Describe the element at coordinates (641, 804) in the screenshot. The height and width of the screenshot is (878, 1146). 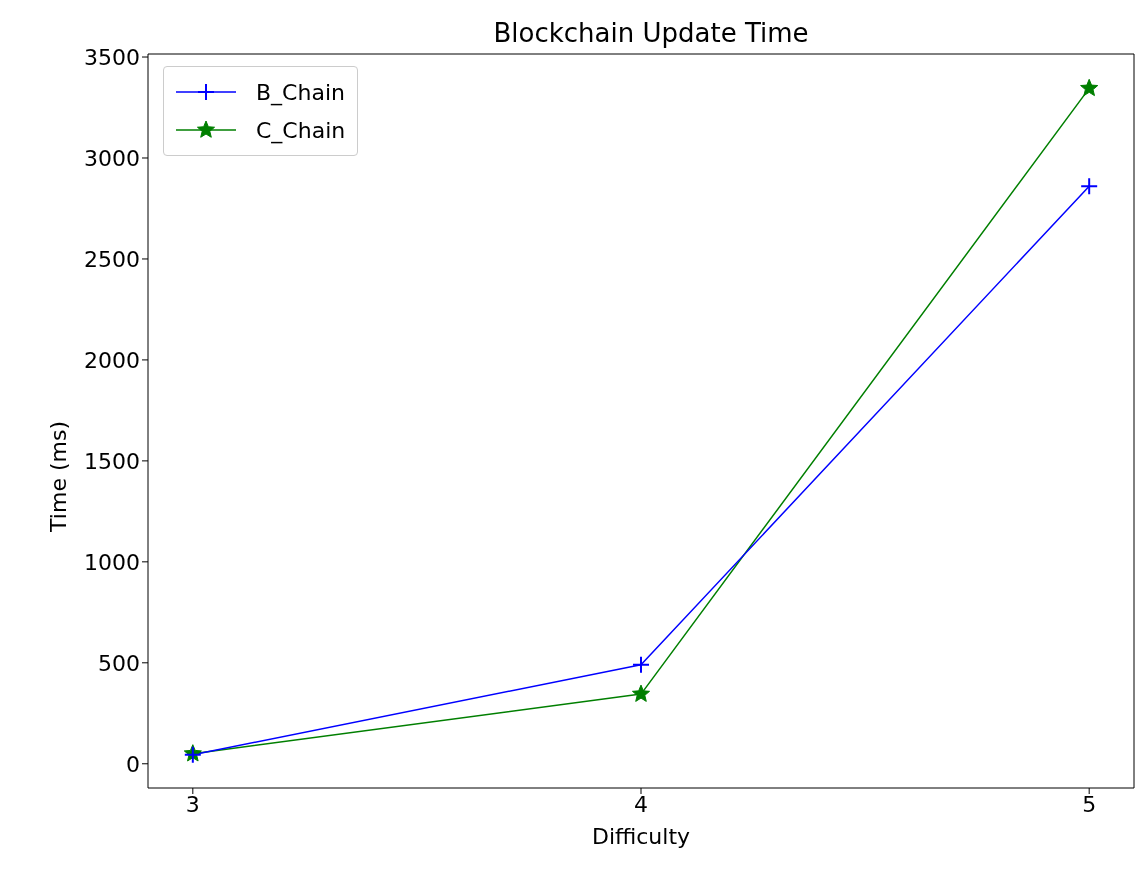
I see `x-tick-label: 4` at that location.